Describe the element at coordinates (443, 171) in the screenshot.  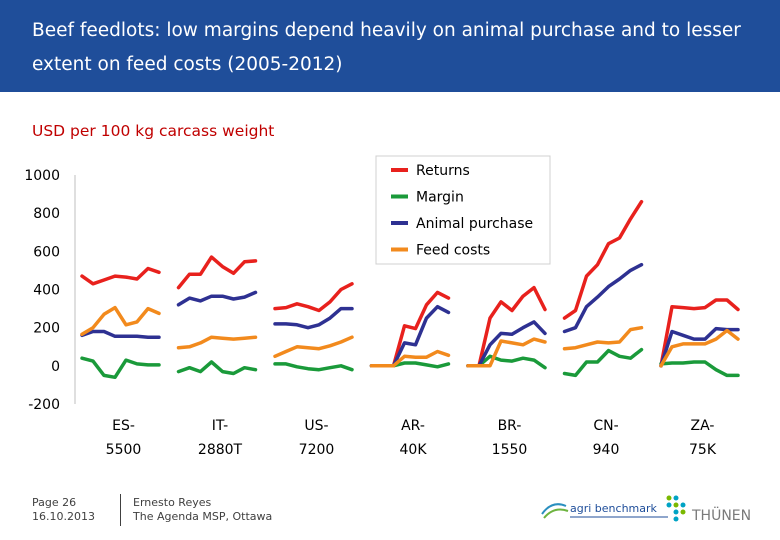
I see `legend-label: Returns` at that location.